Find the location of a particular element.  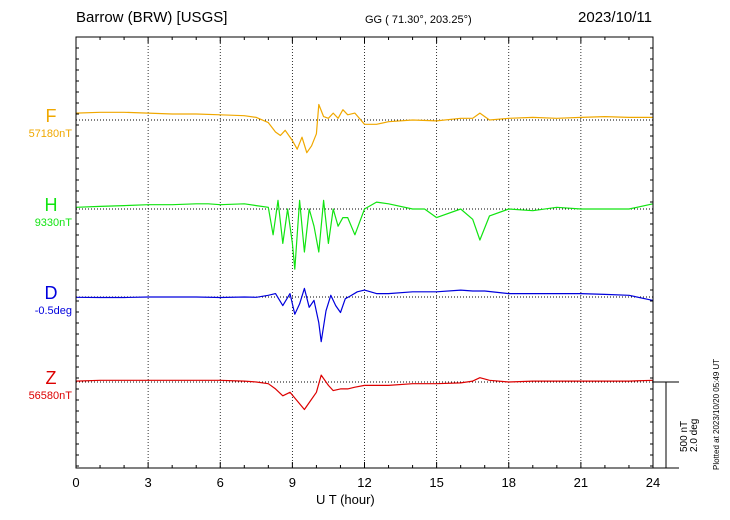

baseline-value-d: -0.5deg is located at coordinates (53, 311).